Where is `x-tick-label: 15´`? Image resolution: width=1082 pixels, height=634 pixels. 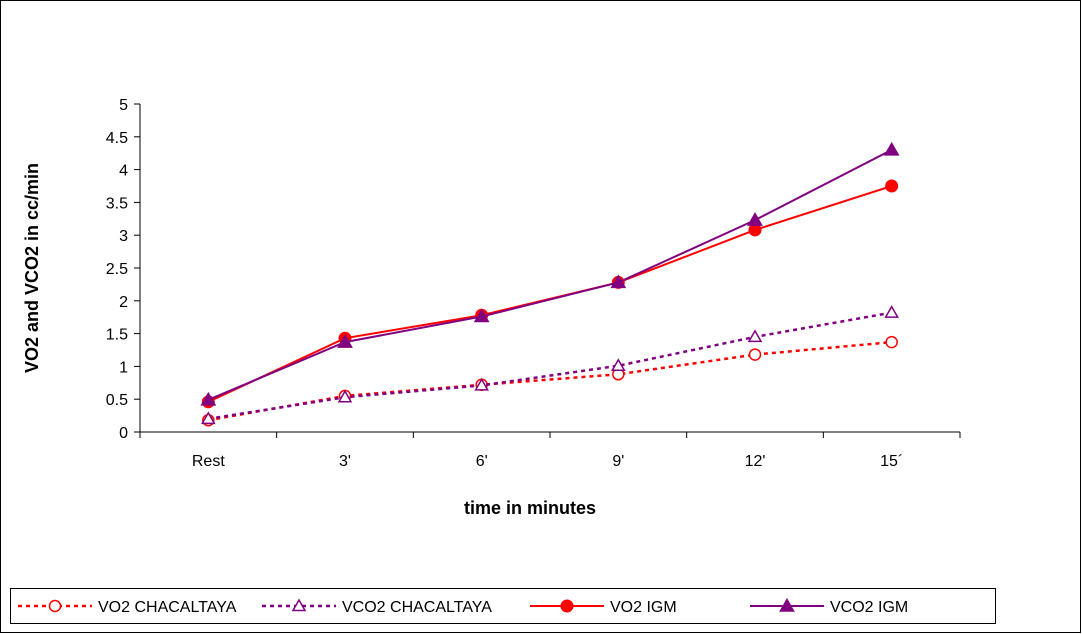 x-tick-label: 15´ is located at coordinates (891, 461).